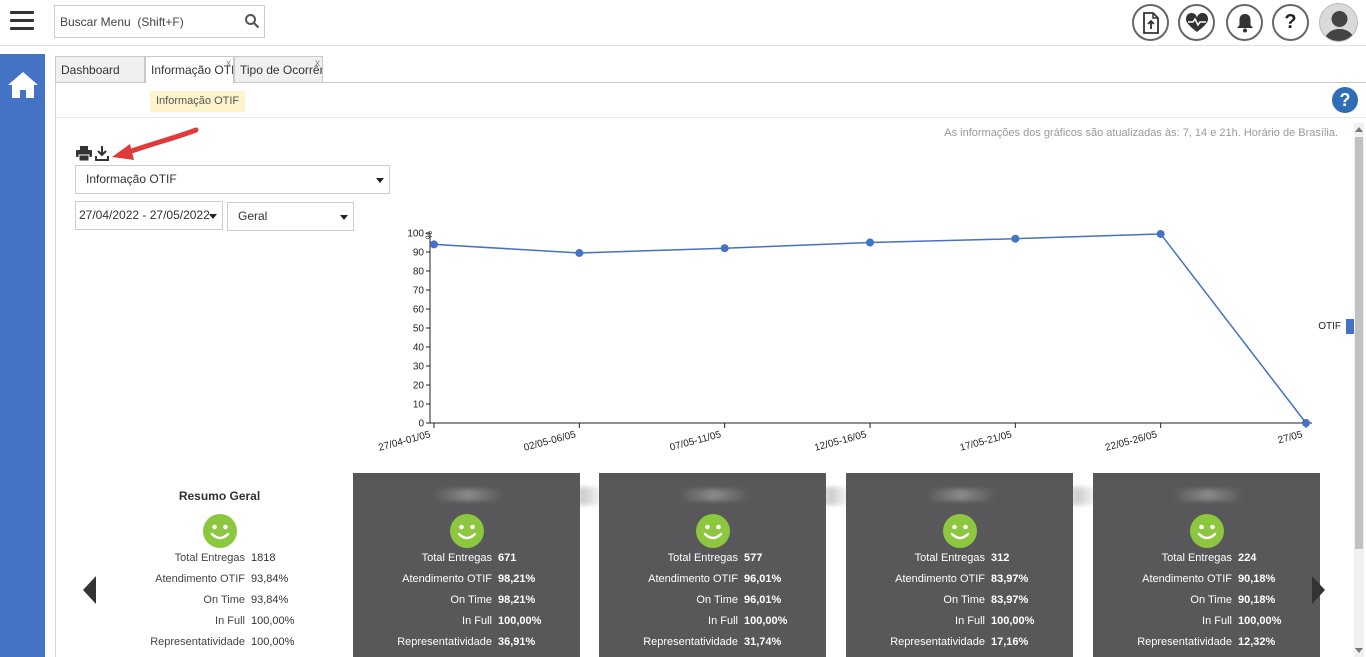 The width and height of the screenshot is (1366, 657). Describe the element at coordinates (232, 179) in the screenshot. I see `report-select: Informação OTIF` at that location.